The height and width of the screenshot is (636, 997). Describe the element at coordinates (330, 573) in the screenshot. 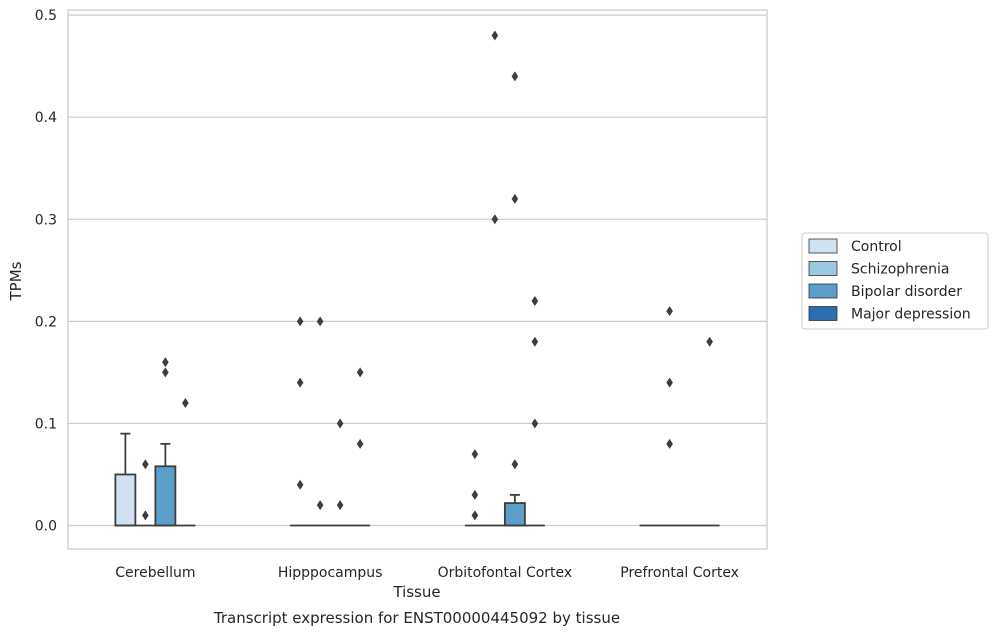

I see `x-tick-label: Hipppocampus` at that location.